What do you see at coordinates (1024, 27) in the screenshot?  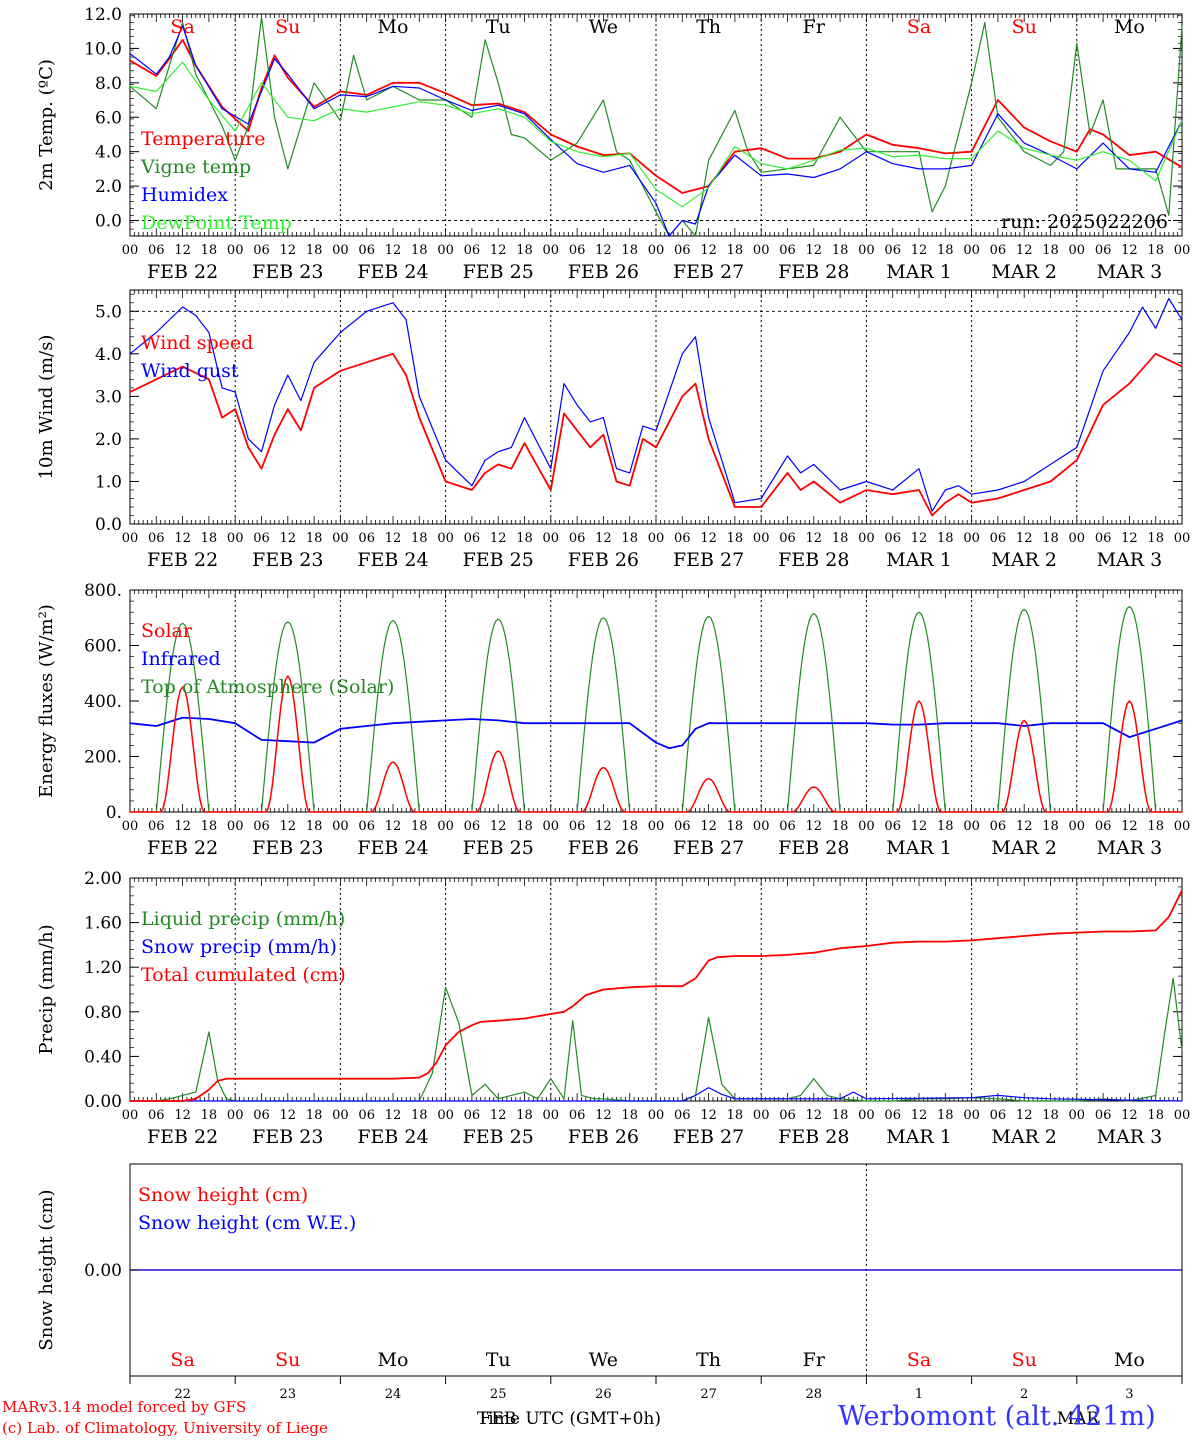 I see `day-name-top: Su` at bounding box center [1024, 27].